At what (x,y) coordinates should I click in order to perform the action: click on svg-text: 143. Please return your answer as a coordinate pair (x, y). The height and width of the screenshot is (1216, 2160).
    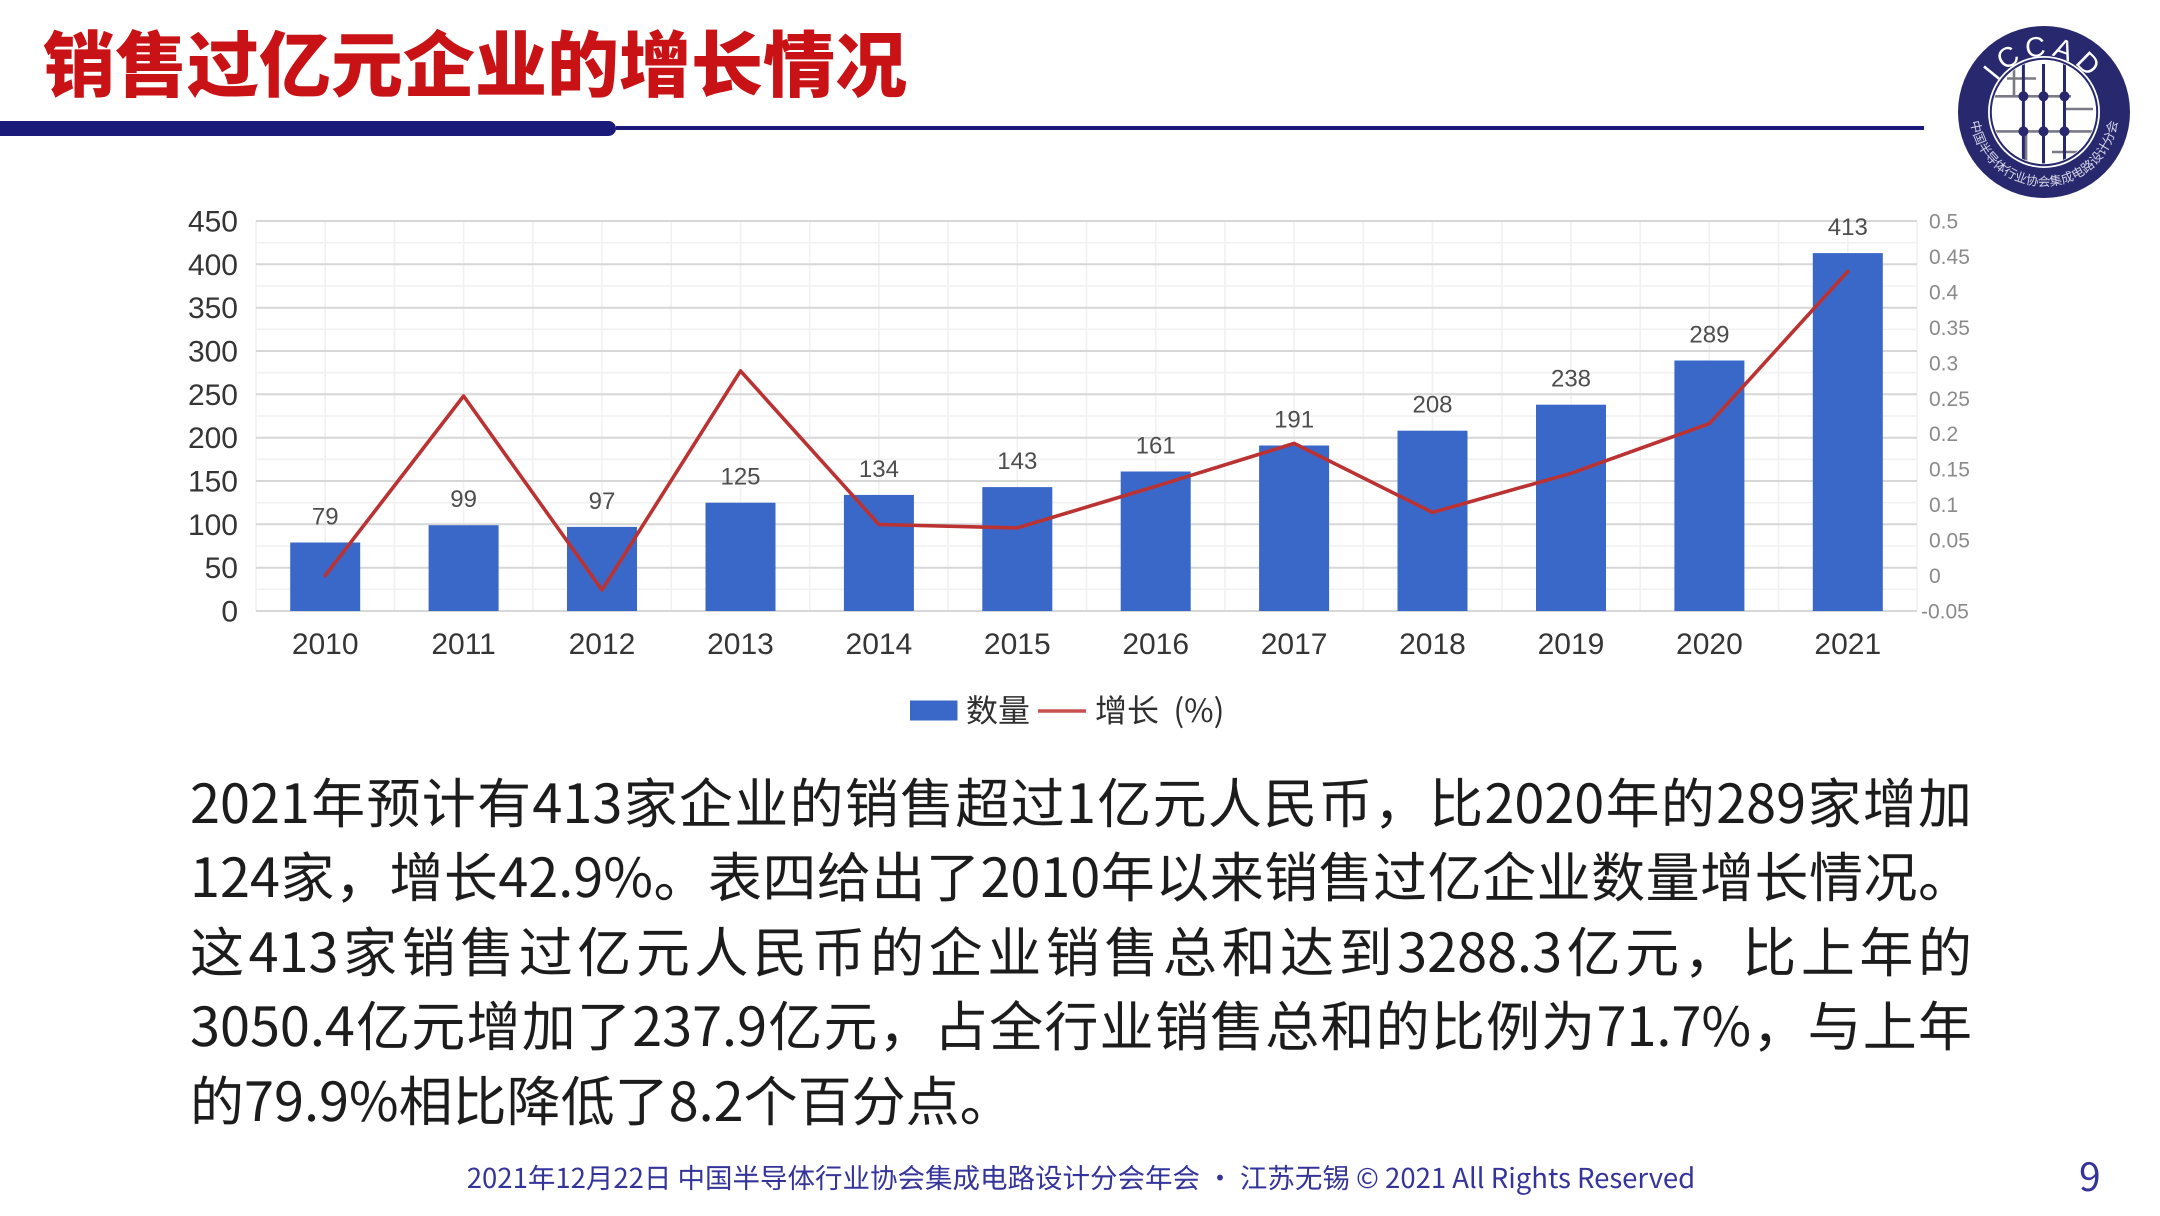
    Looking at the image, I should click on (1017, 461).